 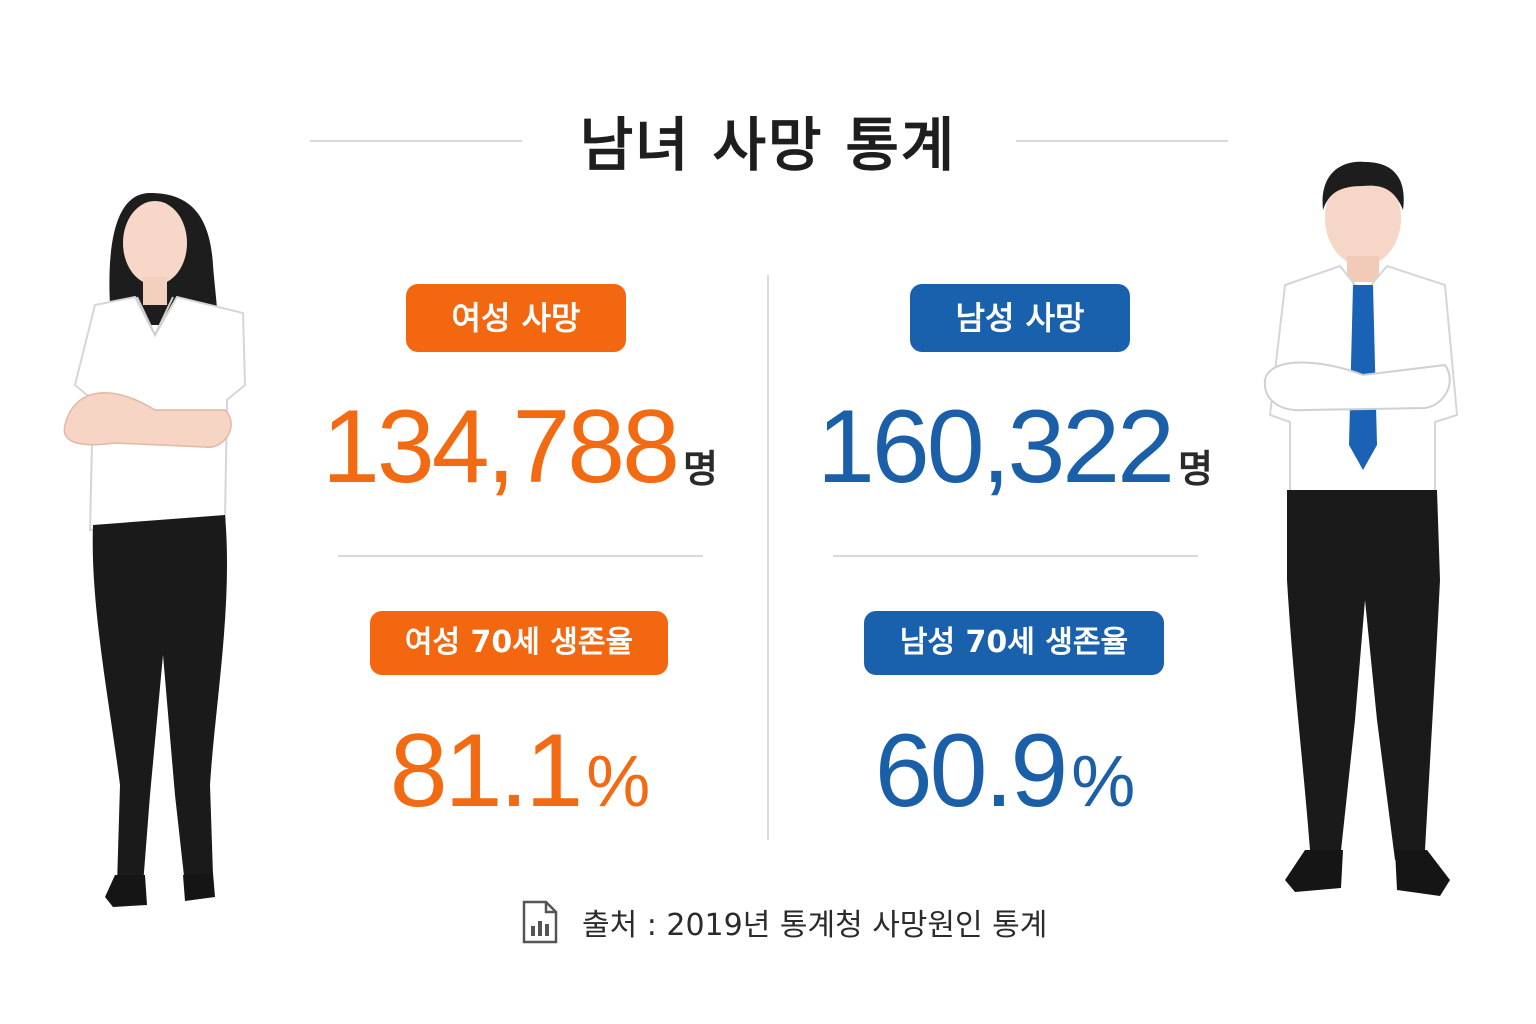 What do you see at coordinates (1361, 528) in the screenshot?
I see `man-illustration` at bounding box center [1361, 528].